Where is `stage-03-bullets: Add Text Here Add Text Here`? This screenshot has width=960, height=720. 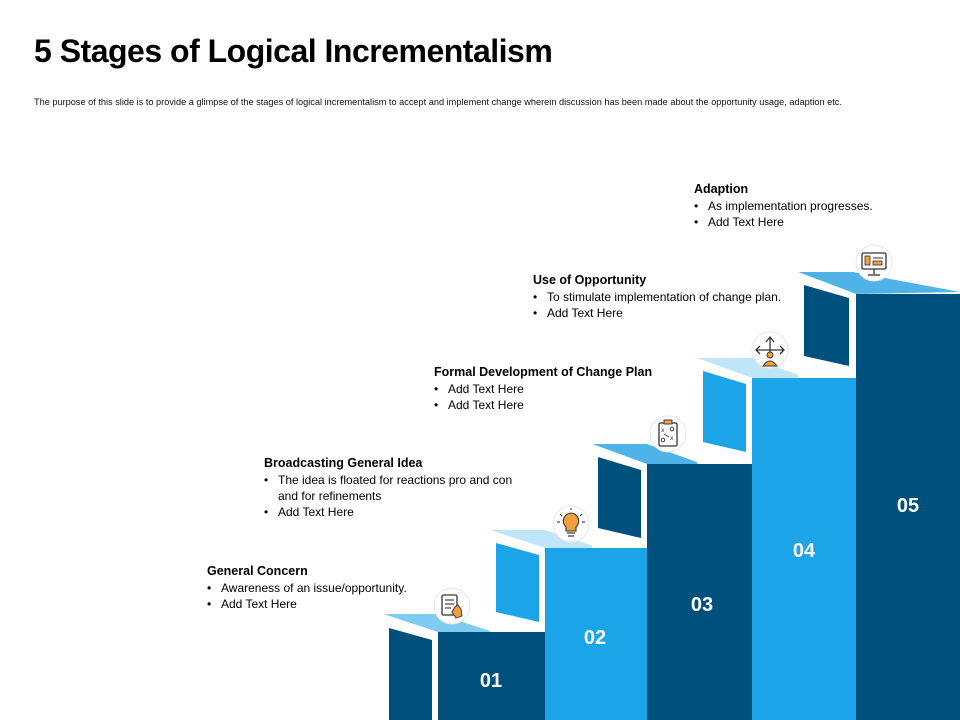
stage-03-bullets: Add Text Here Add Text Here is located at coordinates (564, 397).